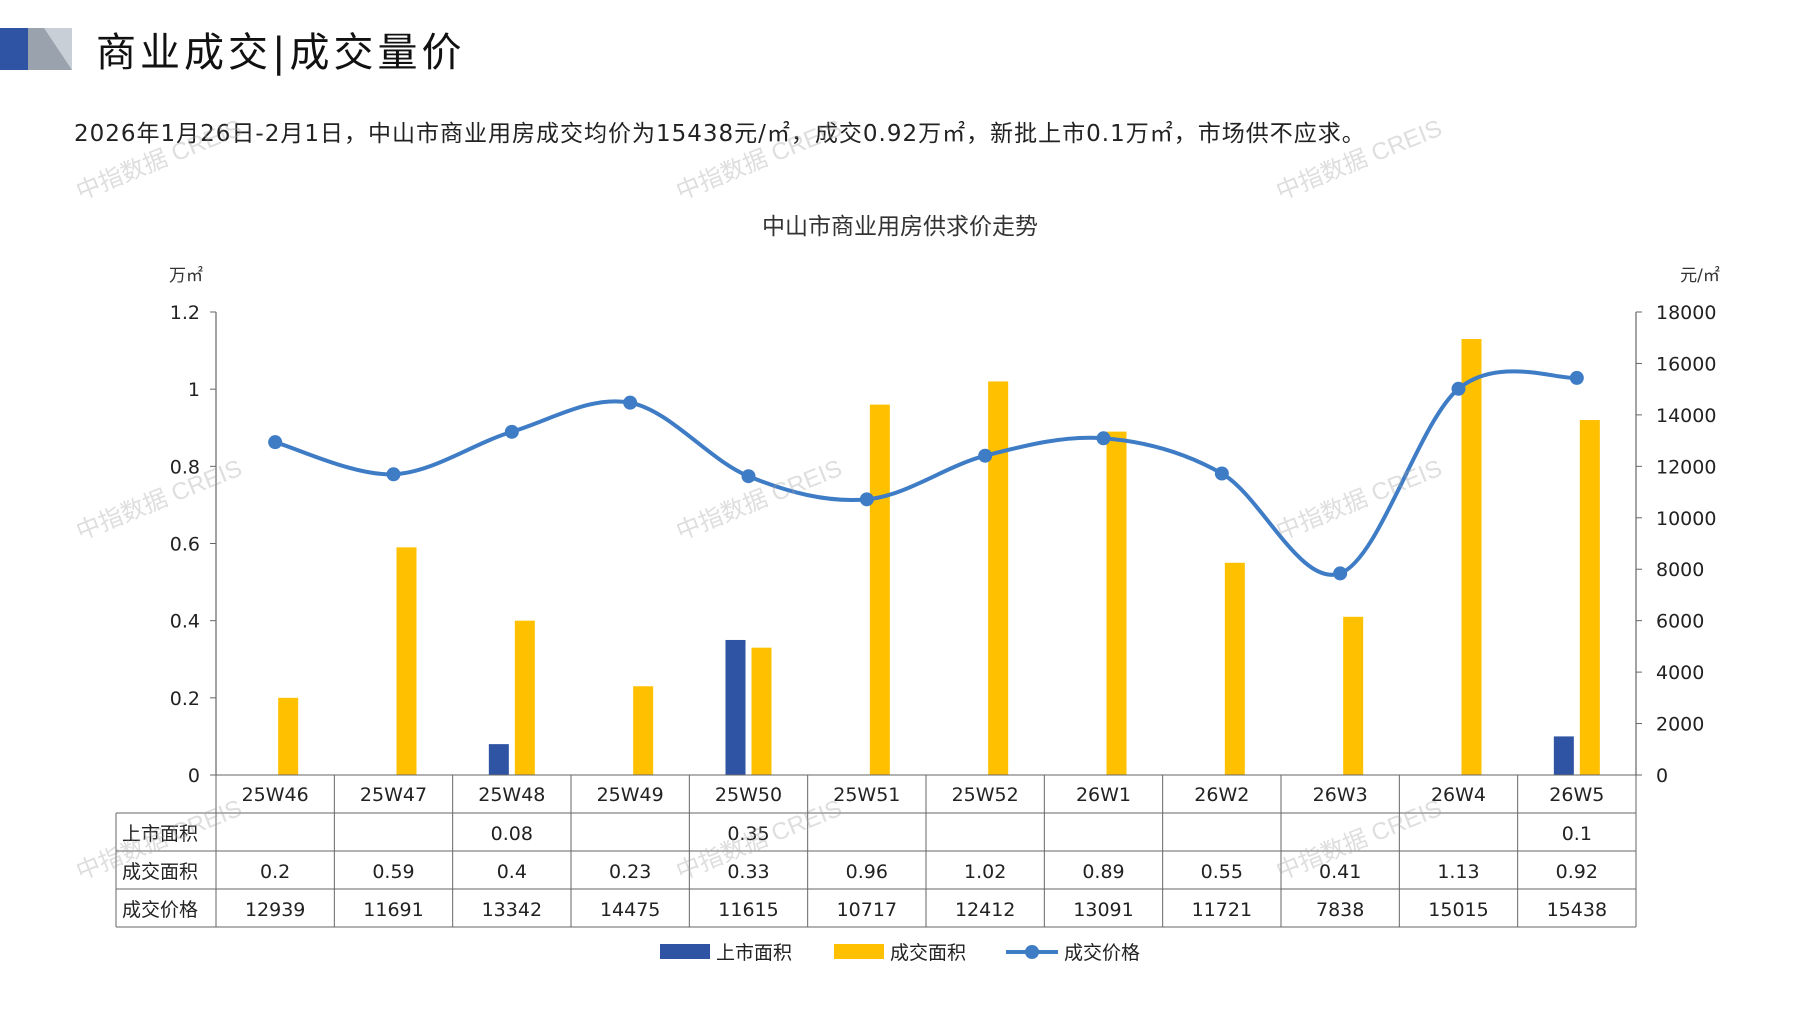 This screenshot has height=1010, width=1797. What do you see at coordinates (1576, 795) in the screenshot?
I see `x-tick-label: 26W5` at bounding box center [1576, 795].